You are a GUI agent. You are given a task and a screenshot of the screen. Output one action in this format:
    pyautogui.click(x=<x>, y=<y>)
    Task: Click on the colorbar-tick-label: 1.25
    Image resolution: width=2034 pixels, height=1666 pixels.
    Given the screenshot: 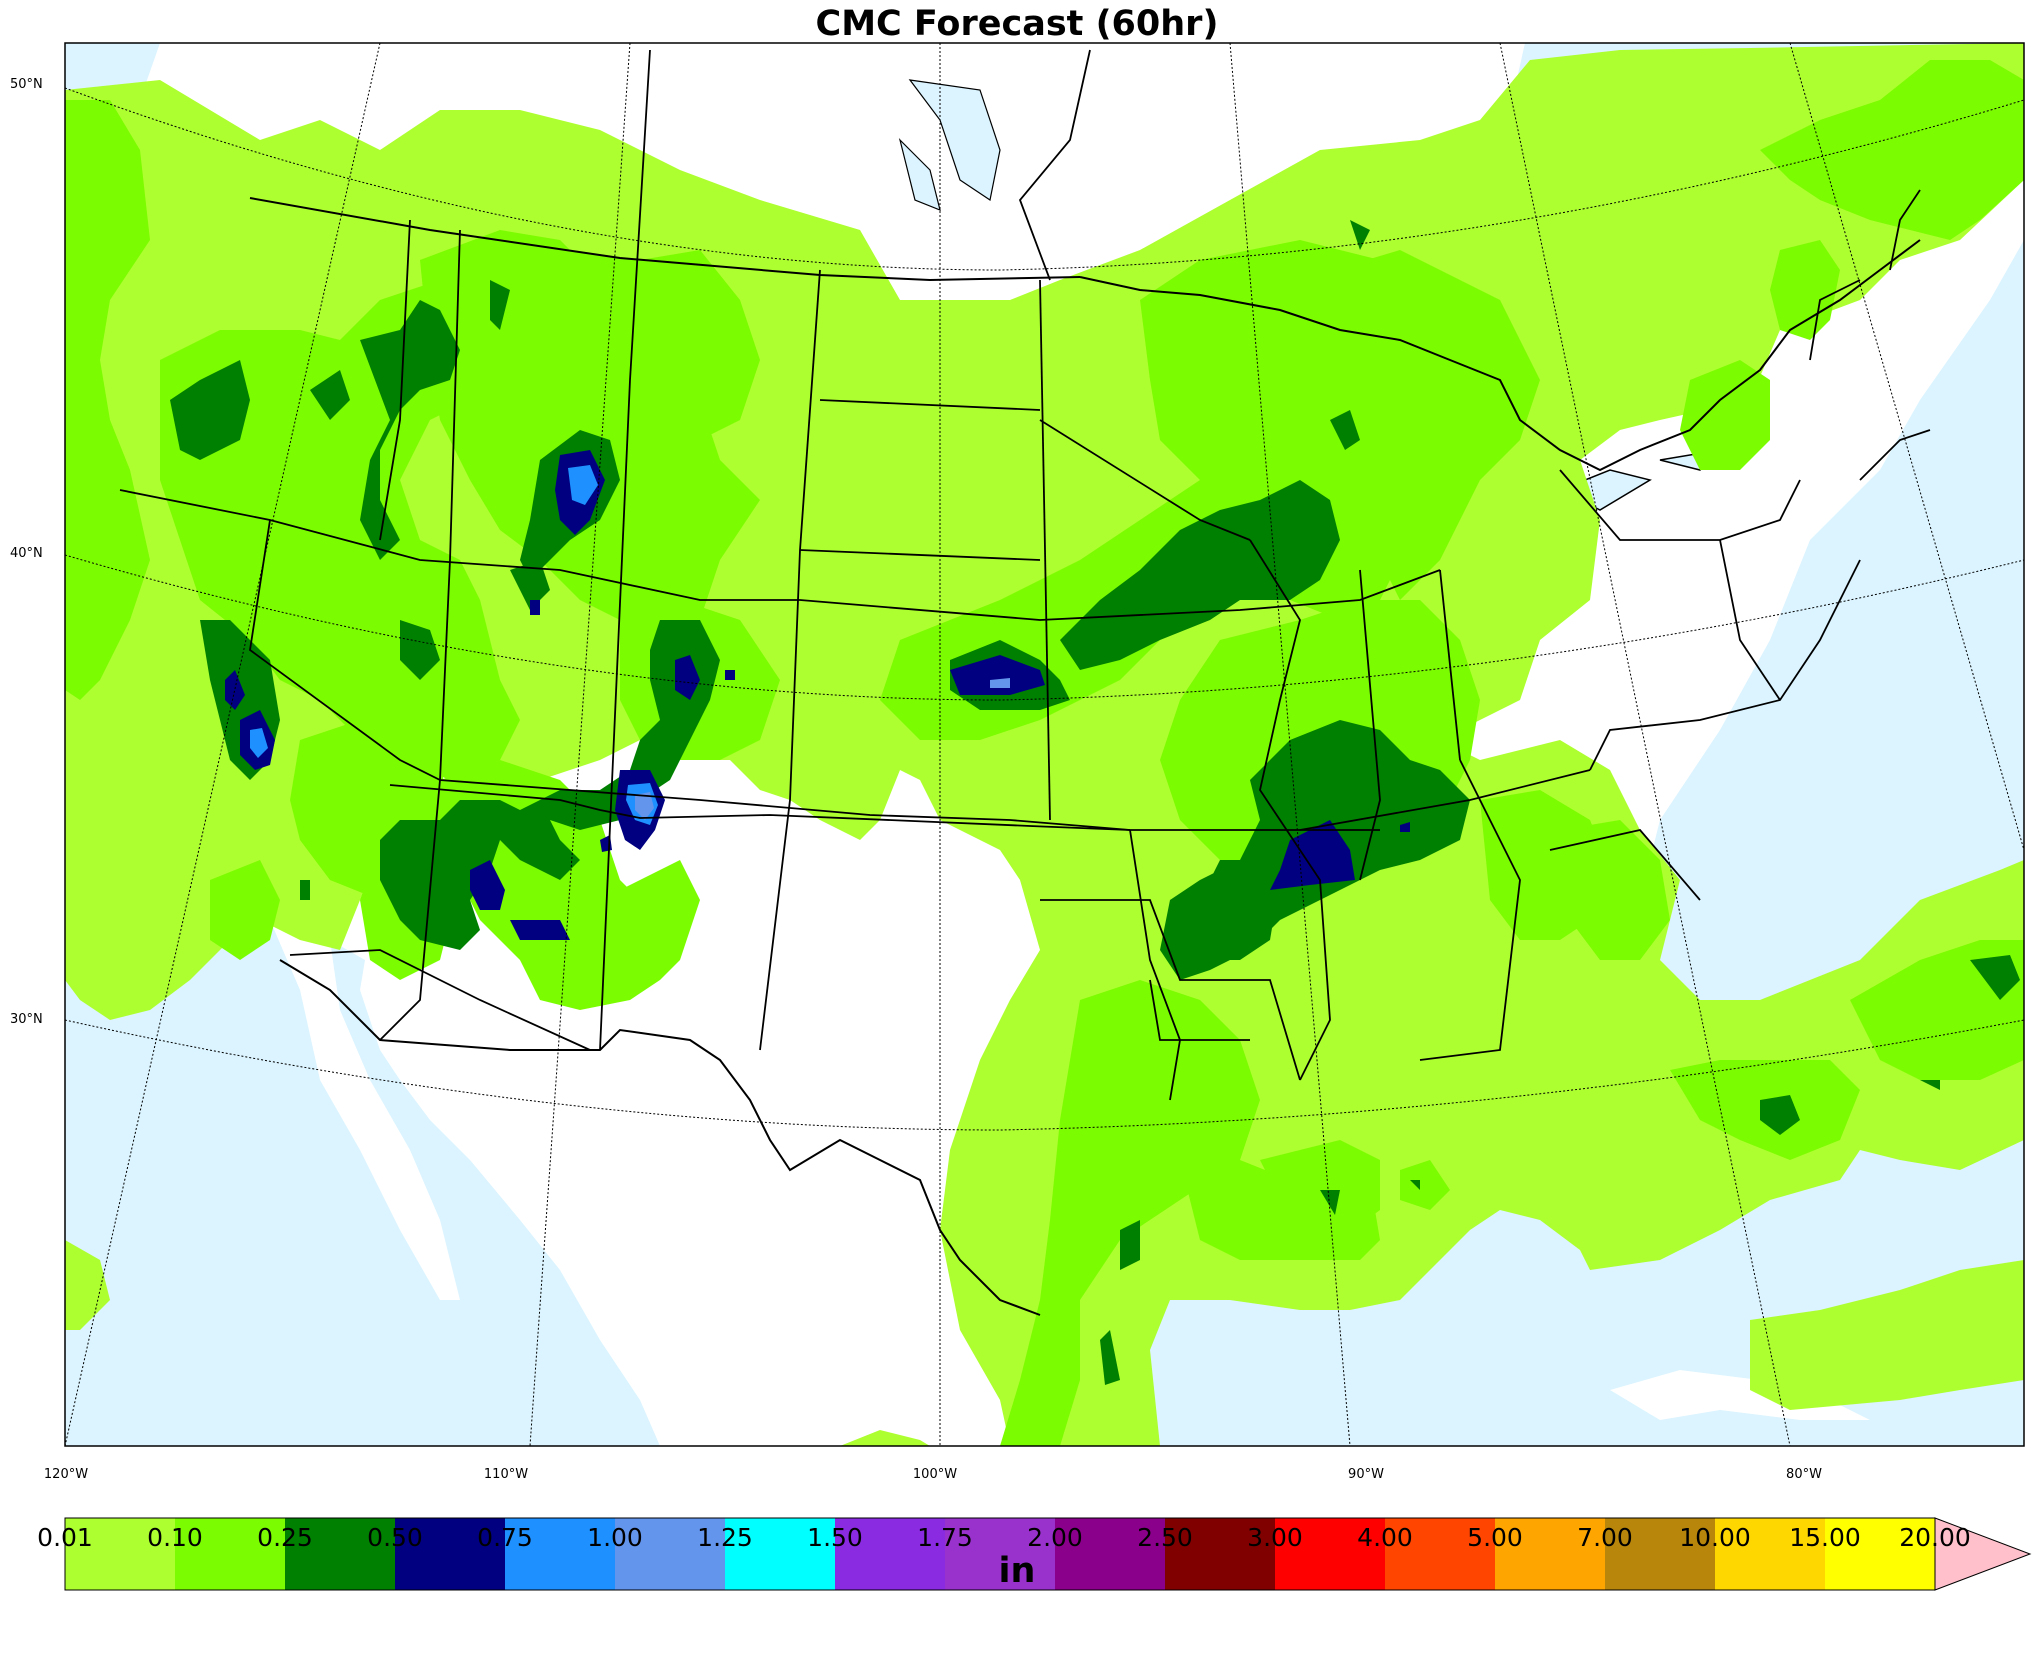 What is the action you would take?
    pyautogui.click(x=725, y=1537)
    